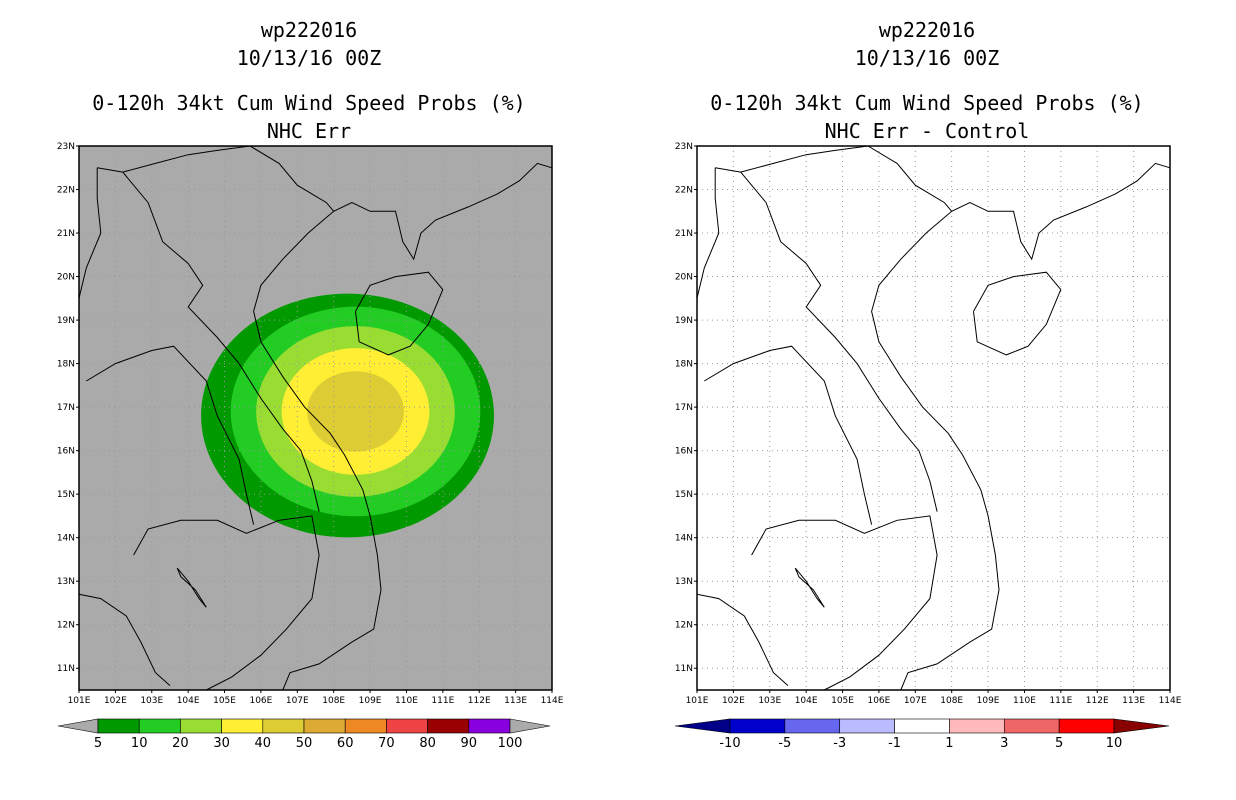 The image size is (1236, 800). Describe the element at coordinates (66, 365) in the screenshot. I see `y-tick-label: 18N` at that location.